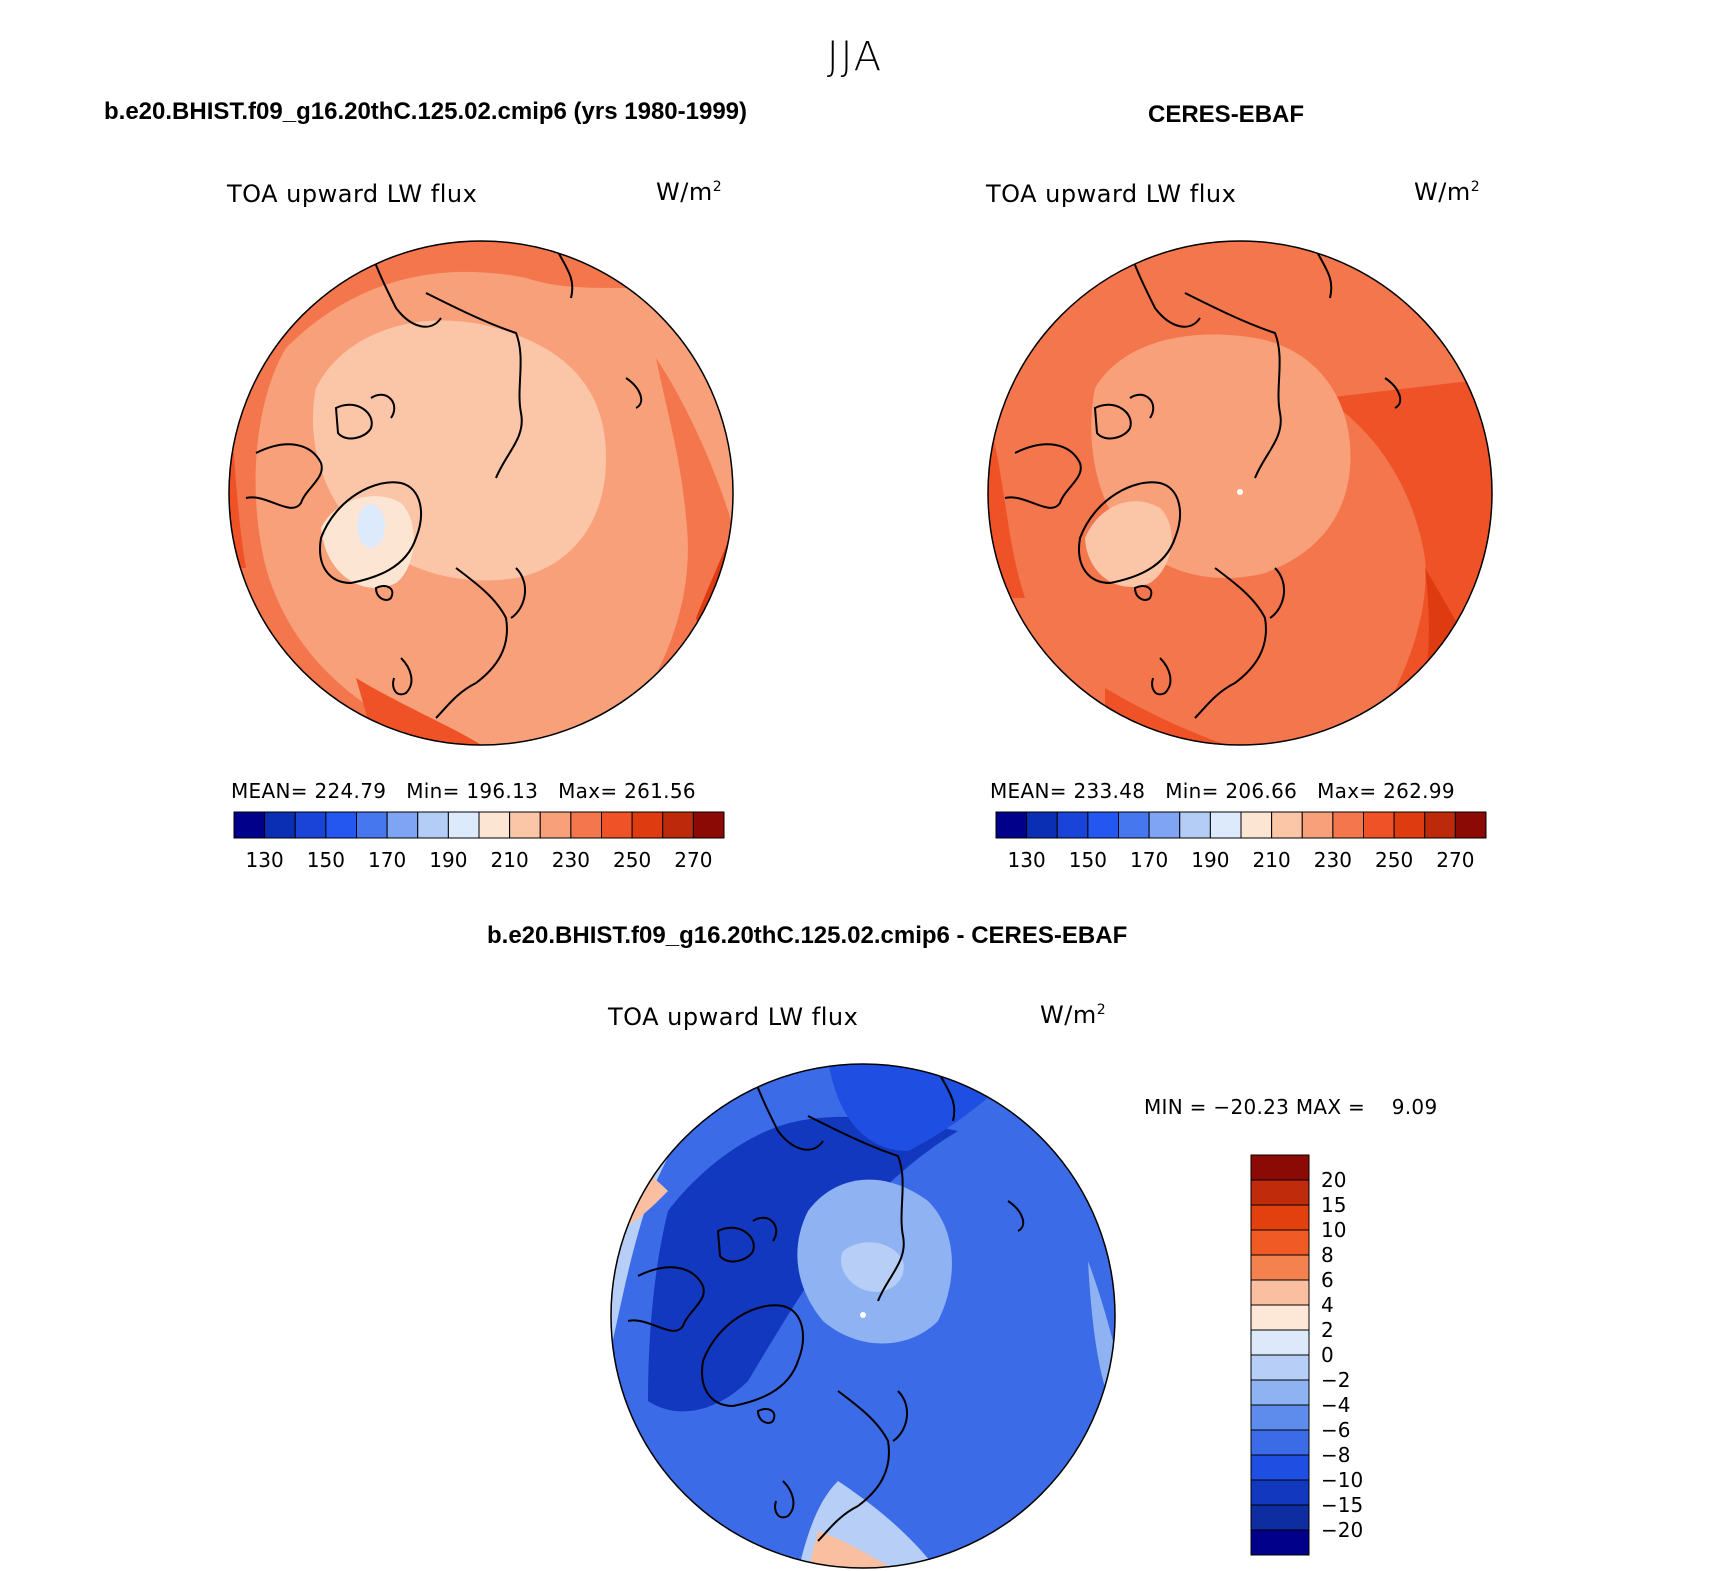 The image size is (1710, 1571). Describe the element at coordinates (1334, 1205) in the screenshot. I see `panel-3-colorbar-tick-label: 15` at that location.